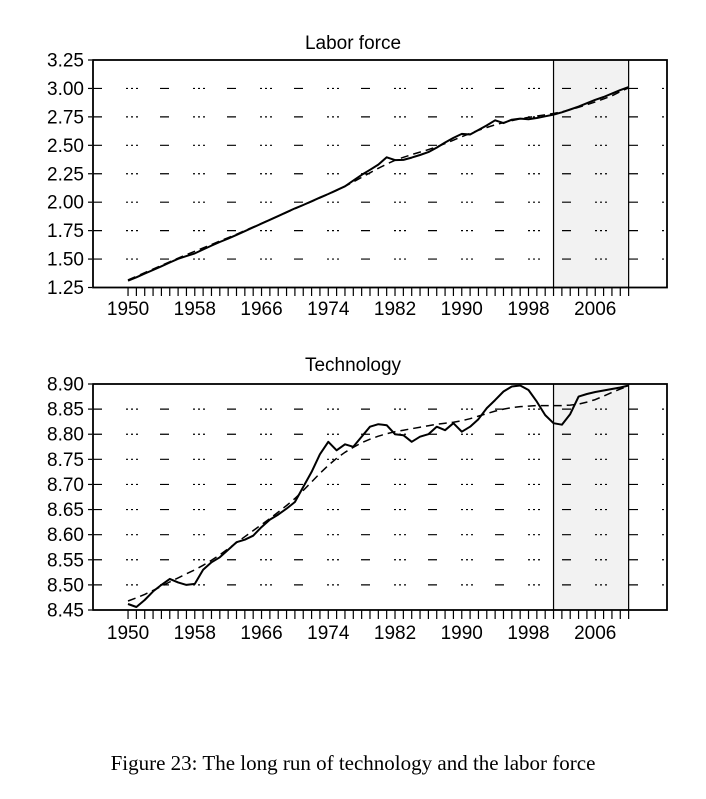 The width and height of the screenshot is (706, 799). I want to click on svg-text: 1.75, so click(65, 231).